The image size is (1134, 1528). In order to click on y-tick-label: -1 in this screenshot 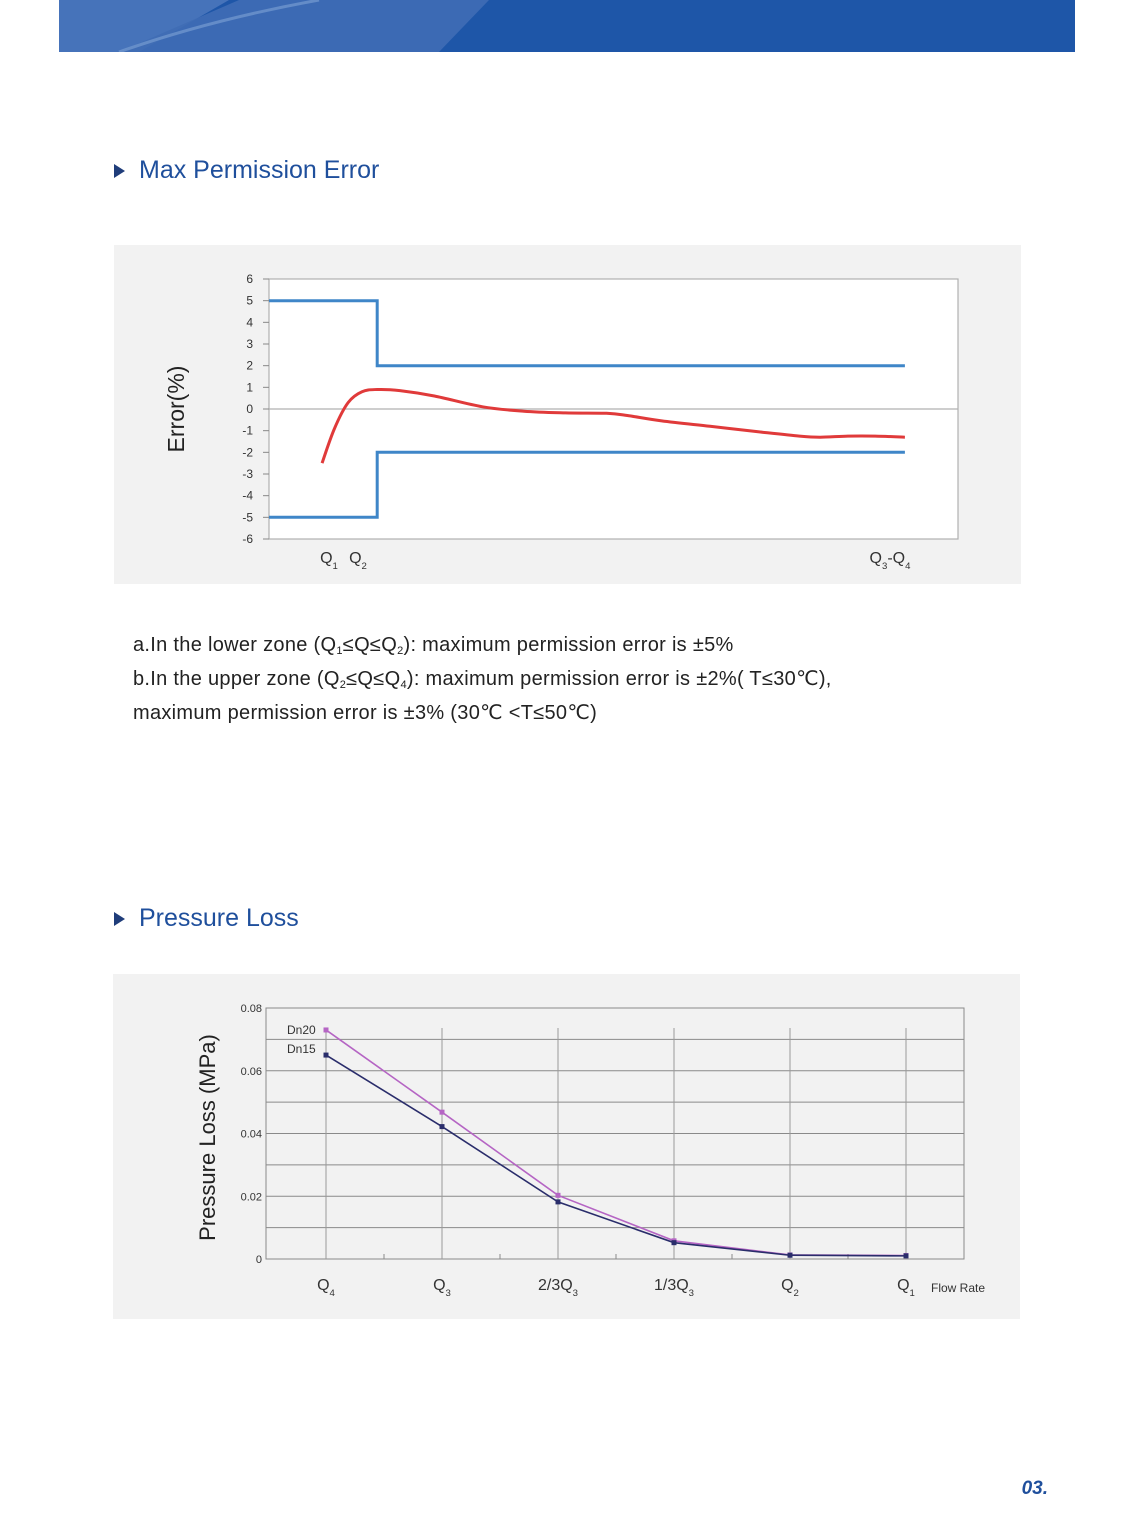, I will do `click(247, 431)`.